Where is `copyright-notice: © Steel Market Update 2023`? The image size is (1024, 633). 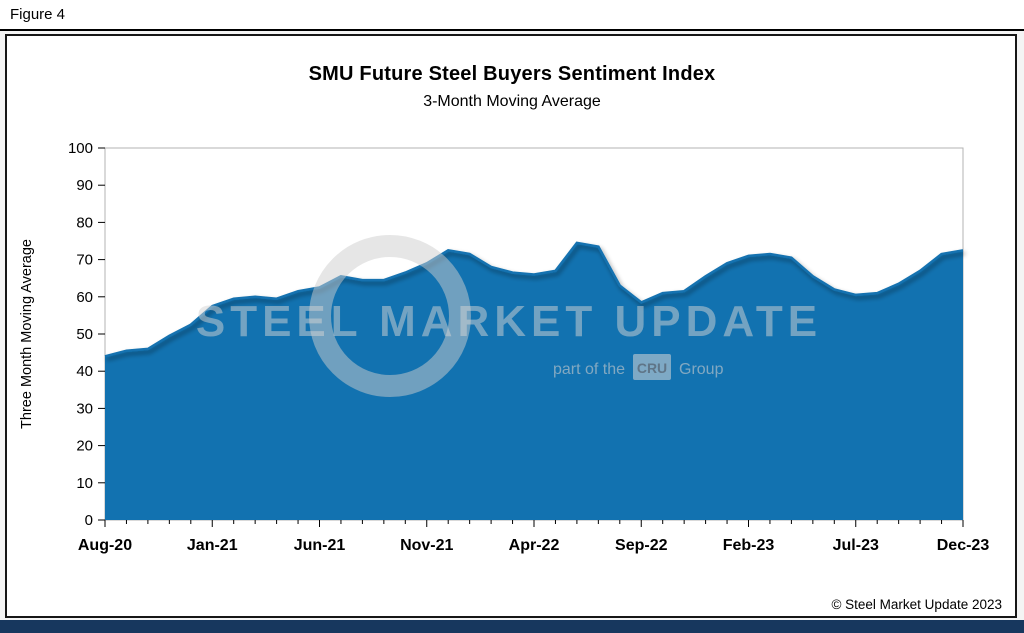
copyright-notice: © Steel Market Update 2023 is located at coordinates (916, 604).